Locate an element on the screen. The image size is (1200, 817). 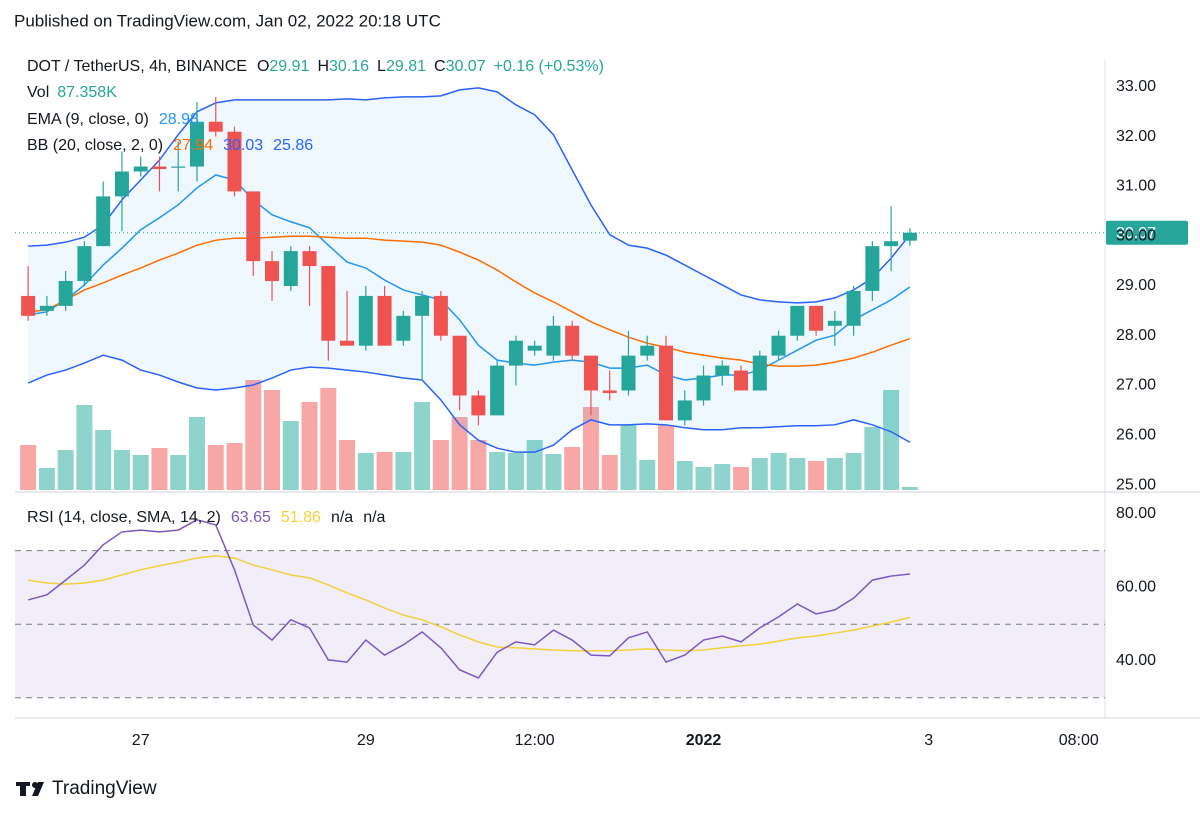
legend-text: H is located at coordinates (323, 66).